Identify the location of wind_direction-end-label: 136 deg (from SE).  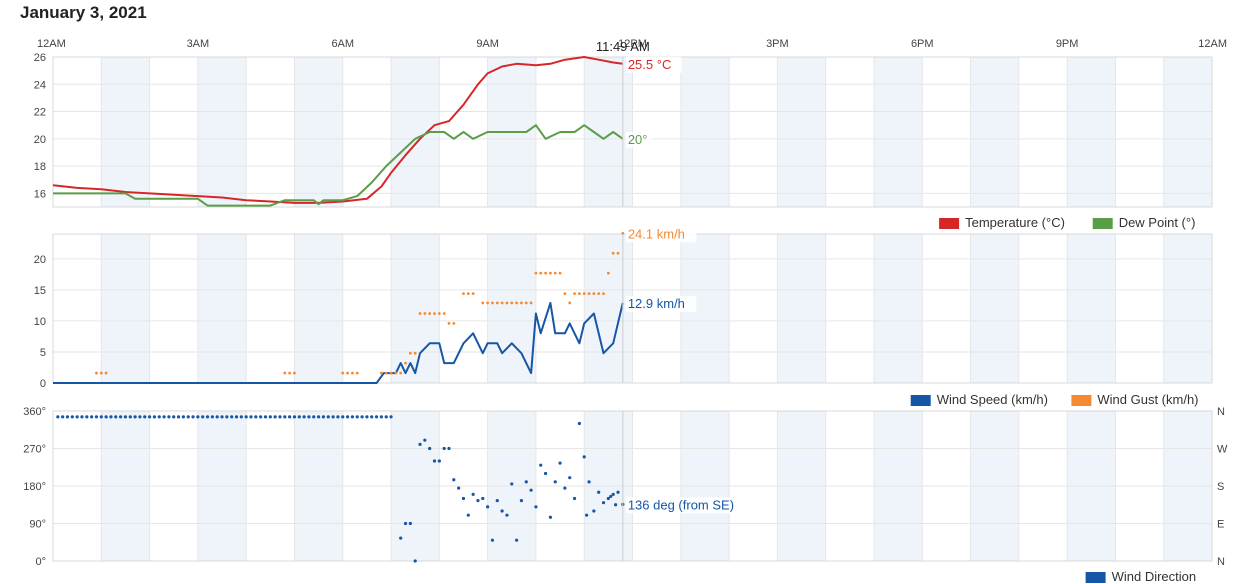
(681, 504).